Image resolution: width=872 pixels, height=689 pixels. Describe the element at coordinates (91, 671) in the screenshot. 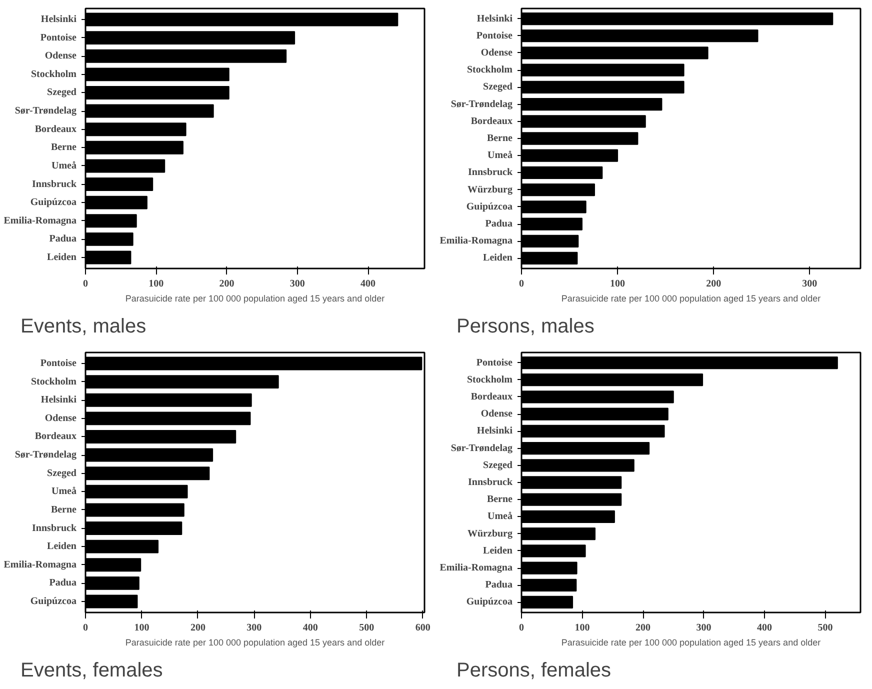

I see `text: Events, females` at that location.